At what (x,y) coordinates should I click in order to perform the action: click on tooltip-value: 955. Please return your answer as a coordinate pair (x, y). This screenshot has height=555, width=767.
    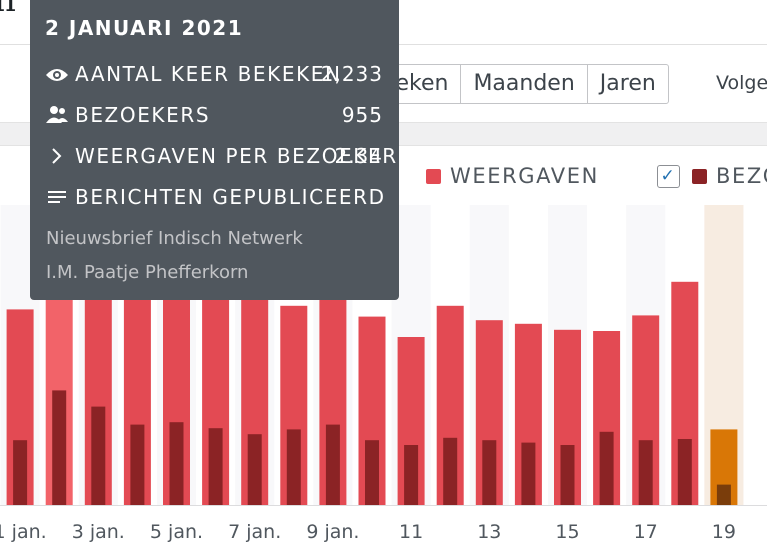
    Looking at the image, I should click on (362, 115).